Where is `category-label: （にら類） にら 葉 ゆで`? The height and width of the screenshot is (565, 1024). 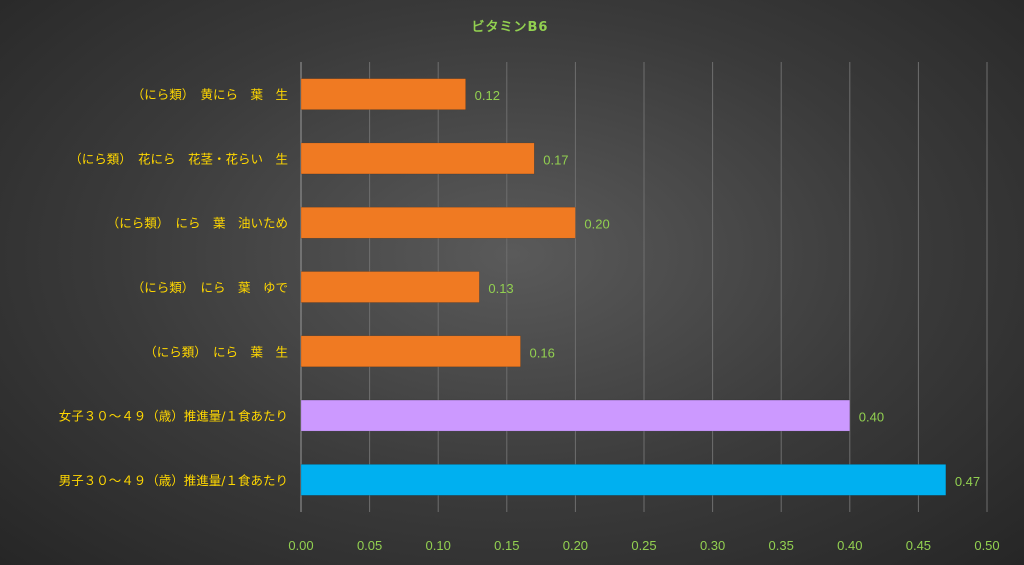 category-label: （にら類） にら 葉 ゆで is located at coordinates (210, 287).